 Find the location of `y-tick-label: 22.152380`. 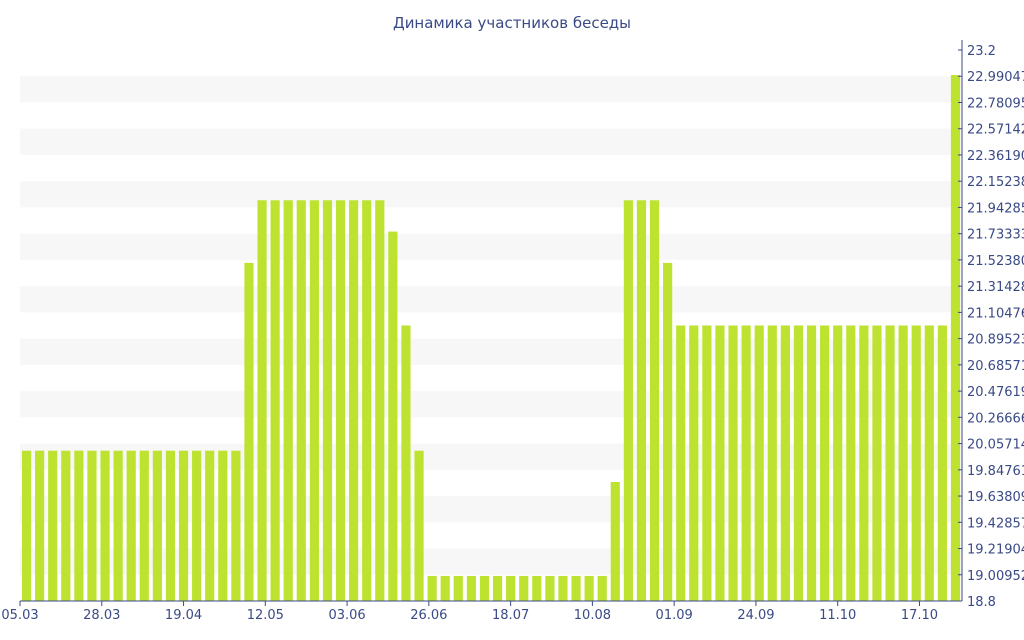

y-tick-label: 22.152380 is located at coordinates (995, 182).